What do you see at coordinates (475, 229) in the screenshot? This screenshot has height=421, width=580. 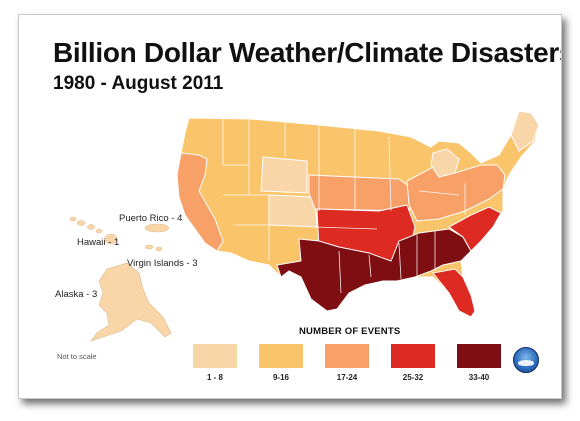 I see `region-carolinas` at bounding box center [475, 229].